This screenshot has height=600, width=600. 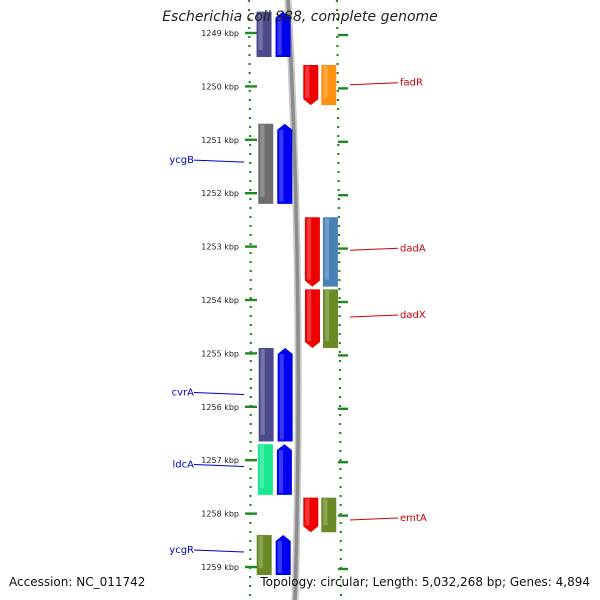 What do you see at coordinates (300, 17) in the screenshot?
I see `map-title: Escherichia coli S88, complete genome` at bounding box center [300, 17].